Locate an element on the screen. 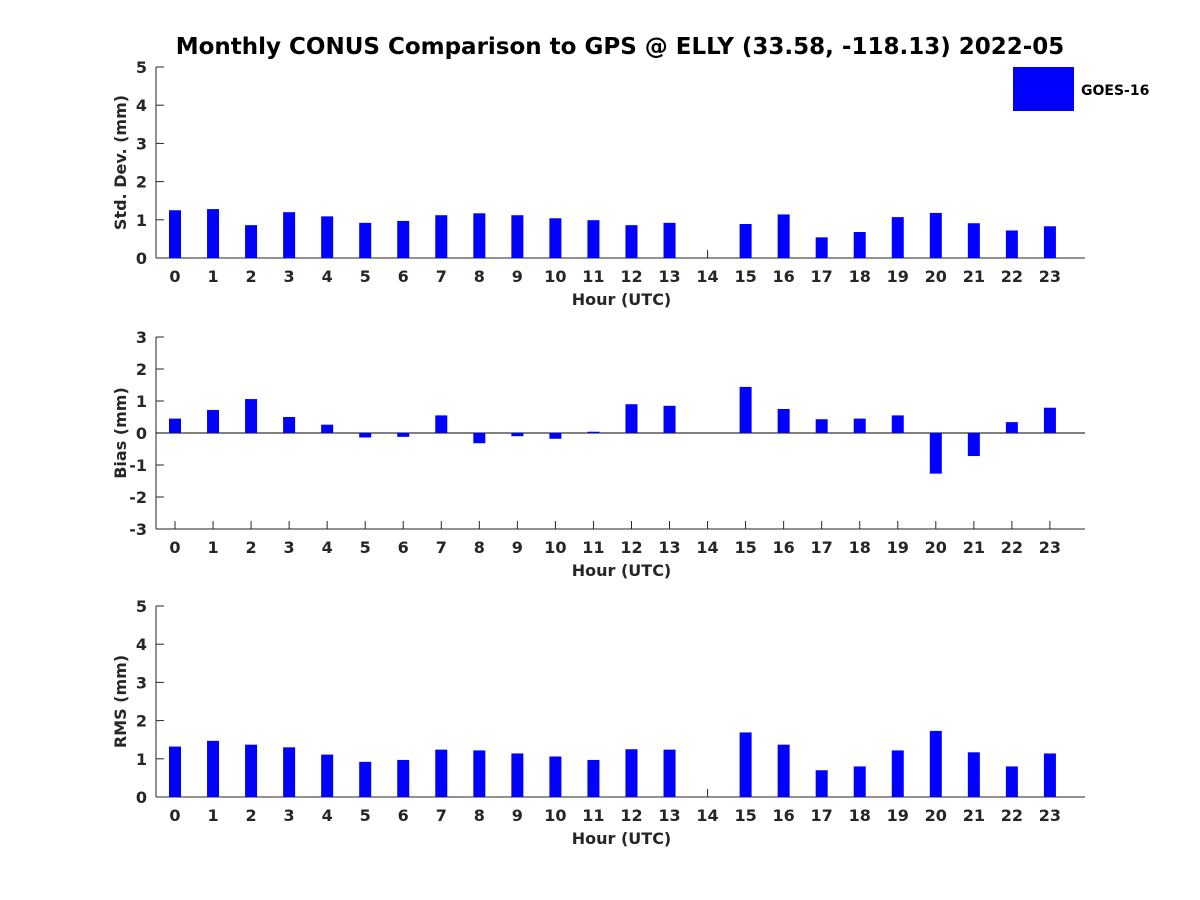 The height and width of the screenshot is (900, 1200). legend-swatch is located at coordinates (1043, 89).